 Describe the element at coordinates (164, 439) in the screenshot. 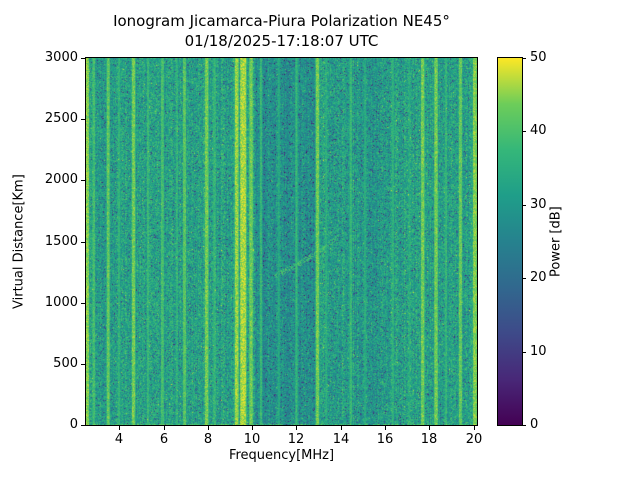

I see `x-tick-label: 6` at that location.